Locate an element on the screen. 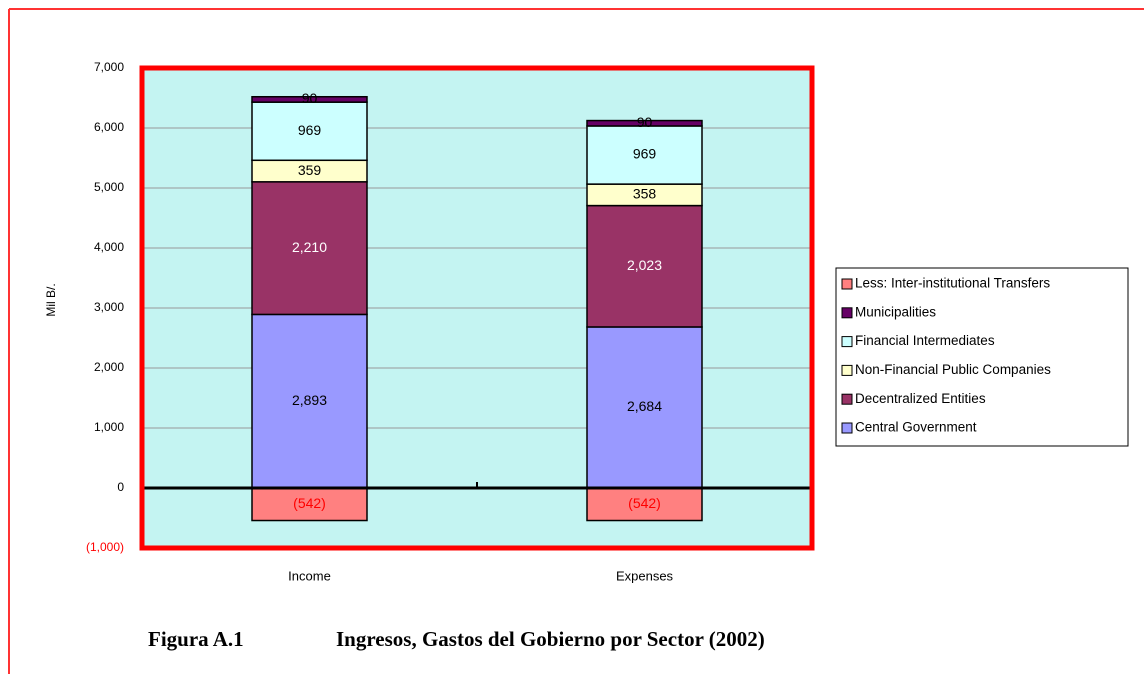 The height and width of the screenshot is (674, 1144). y-tick-label: 7,000 is located at coordinates (109, 67).